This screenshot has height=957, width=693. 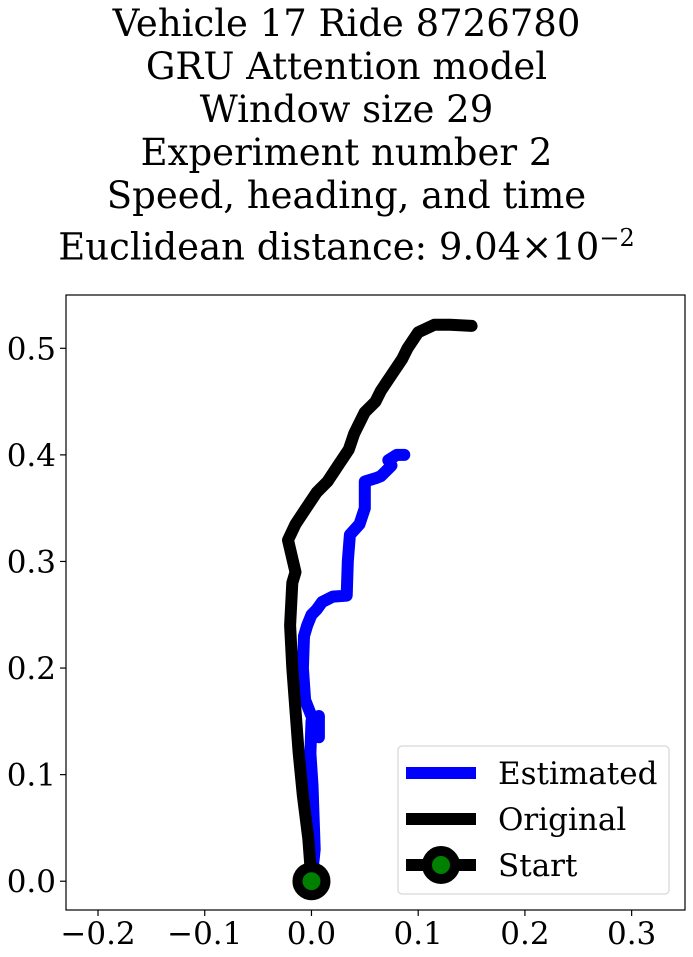 What do you see at coordinates (36, 615) in the screenshot?
I see `y-axis: 0.0 0.1 0.2 0.3 0.4 0.5` at bounding box center [36, 615].